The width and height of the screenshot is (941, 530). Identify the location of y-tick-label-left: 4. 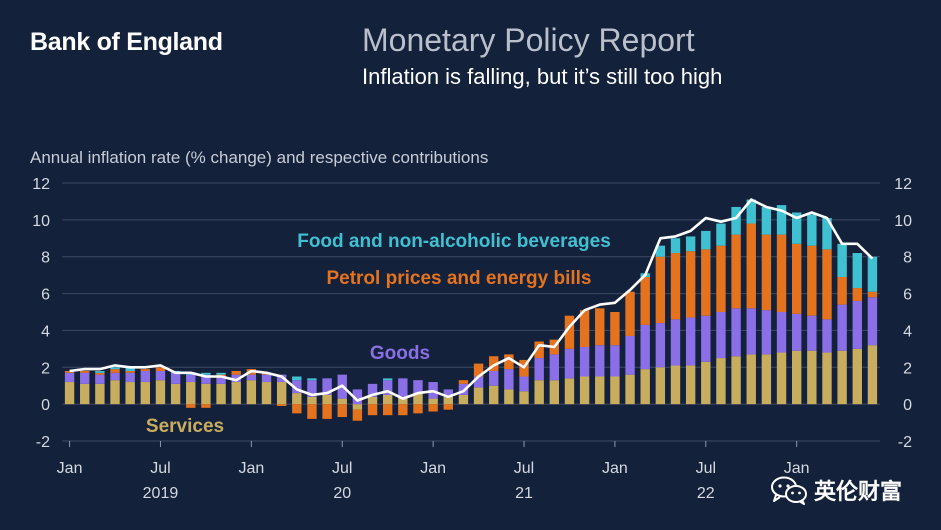
(45, 331).